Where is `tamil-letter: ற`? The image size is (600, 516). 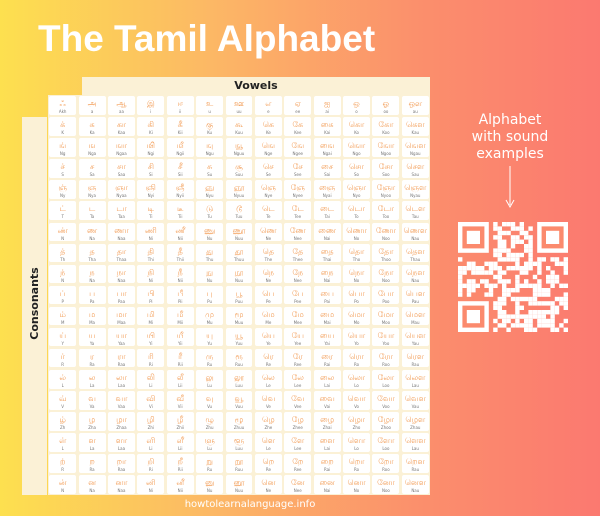
tamil-letter: ற is located at coordinates (92, 462).